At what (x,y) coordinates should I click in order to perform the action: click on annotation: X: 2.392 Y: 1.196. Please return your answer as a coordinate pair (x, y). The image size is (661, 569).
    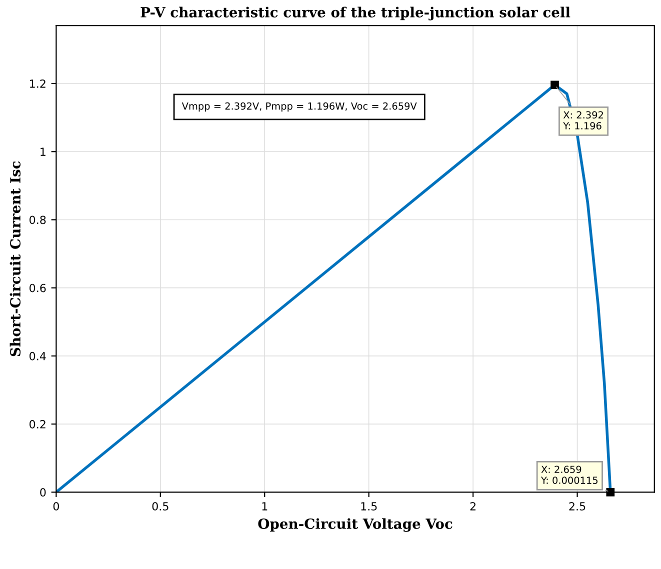
    Looking at the image, I should click on (583, 120).